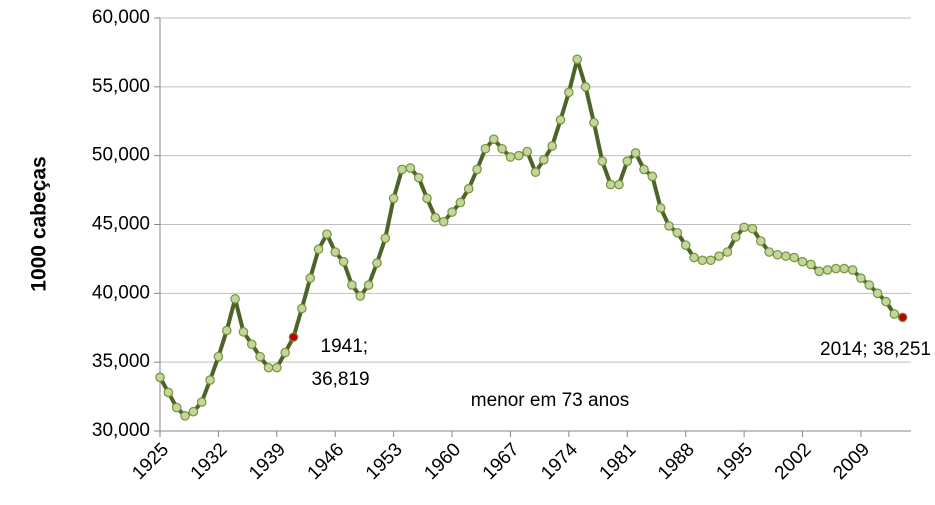  What do you see at coordinates (559, 461) in the screenshot?
I see `x-tick-label: 1974` at bounding box center [559, 461].